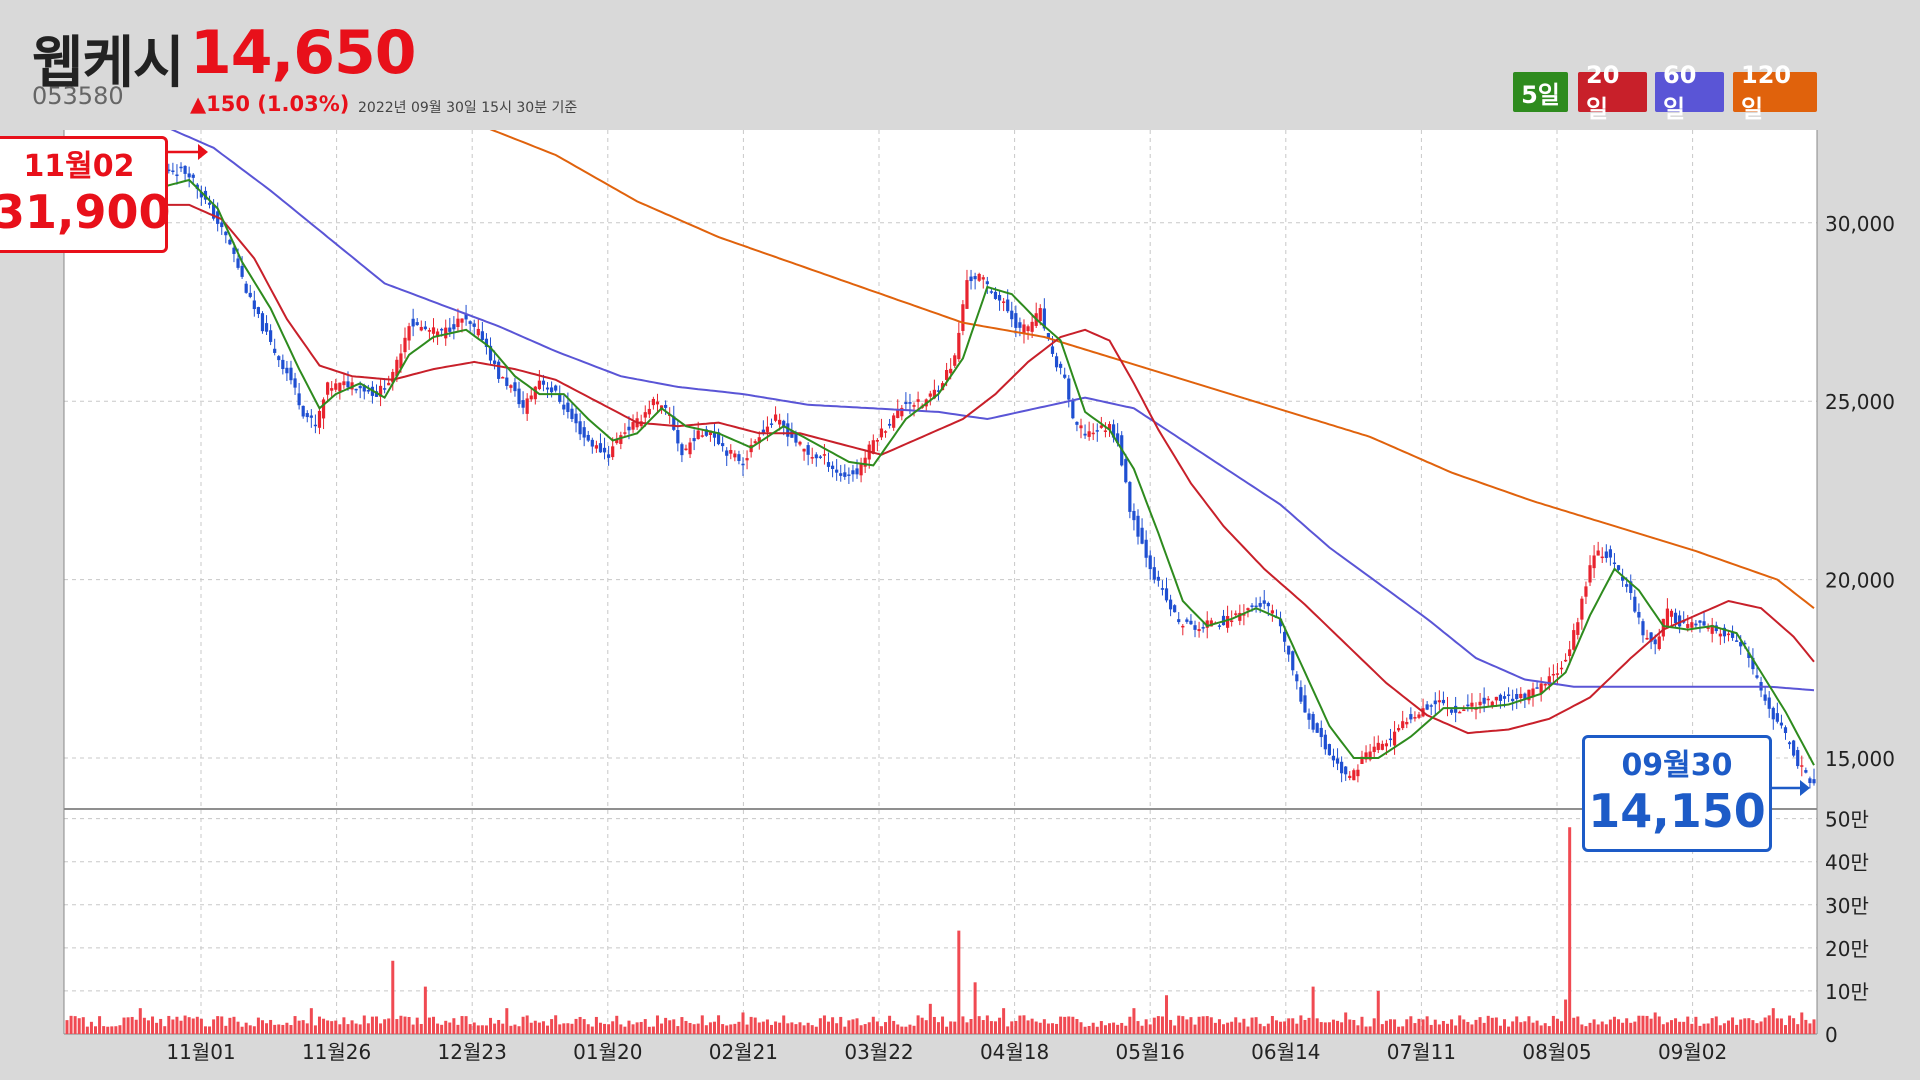 This screenshot has width=1920, height=1080. What do you see at coordinates (1847, 992) in the screenshot?
I see `volume-tick-label: 10만` at bounding box center [1847, 992].